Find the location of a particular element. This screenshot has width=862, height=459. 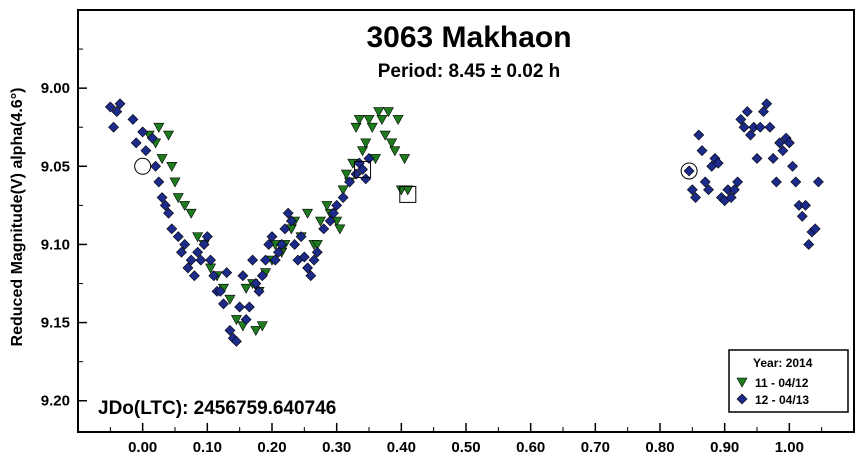

highlight-square is located at coordinates (363, 169).